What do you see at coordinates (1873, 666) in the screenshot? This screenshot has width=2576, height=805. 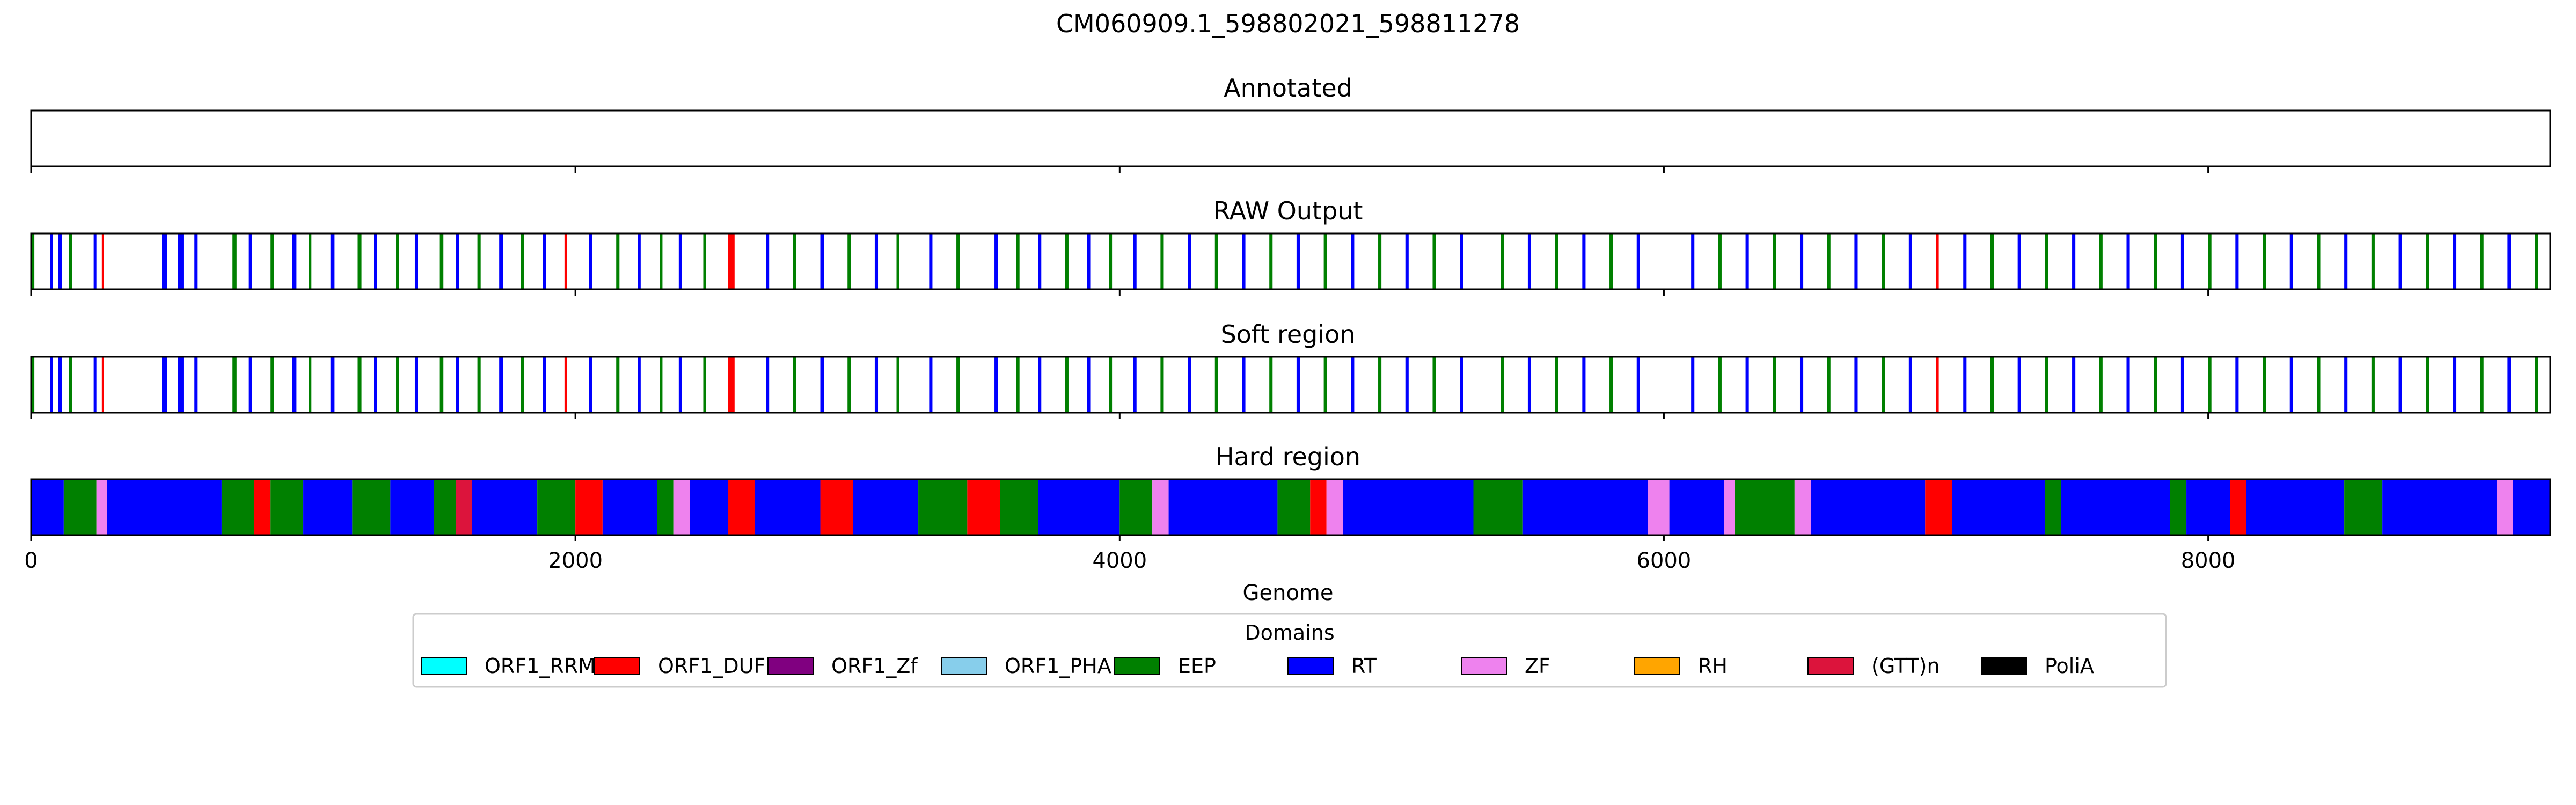 I see `legend-item: (GTT)n` at bounding box center [1873, 666].